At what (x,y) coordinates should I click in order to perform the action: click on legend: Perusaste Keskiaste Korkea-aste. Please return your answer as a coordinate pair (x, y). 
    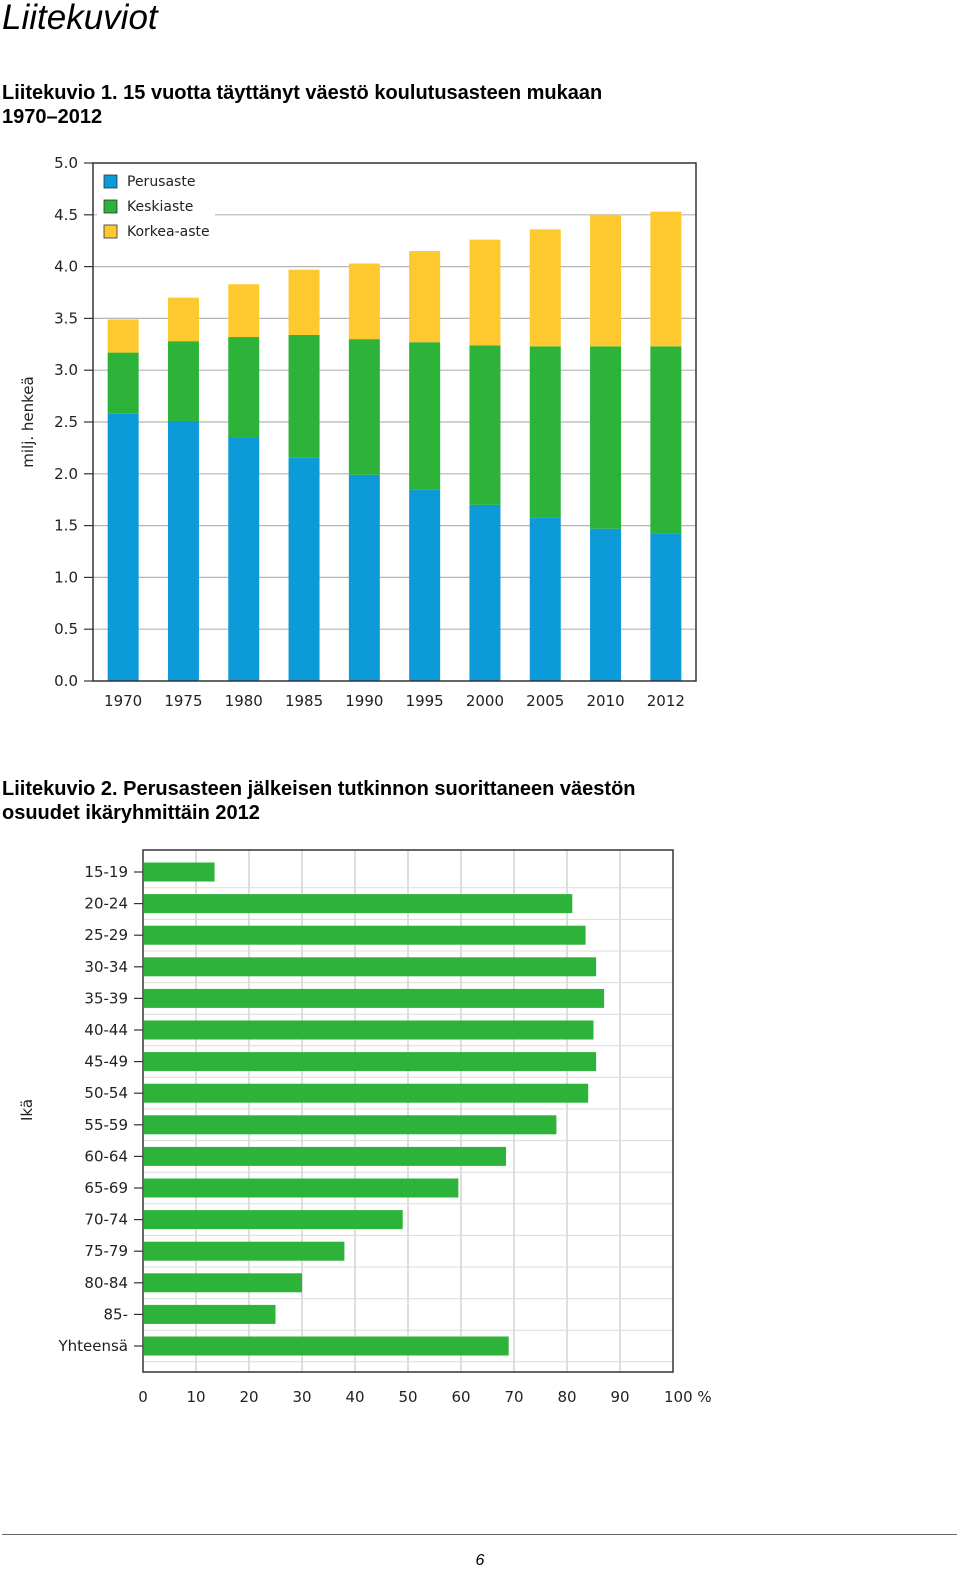
    Looking at the image, I should click on (156, 206).